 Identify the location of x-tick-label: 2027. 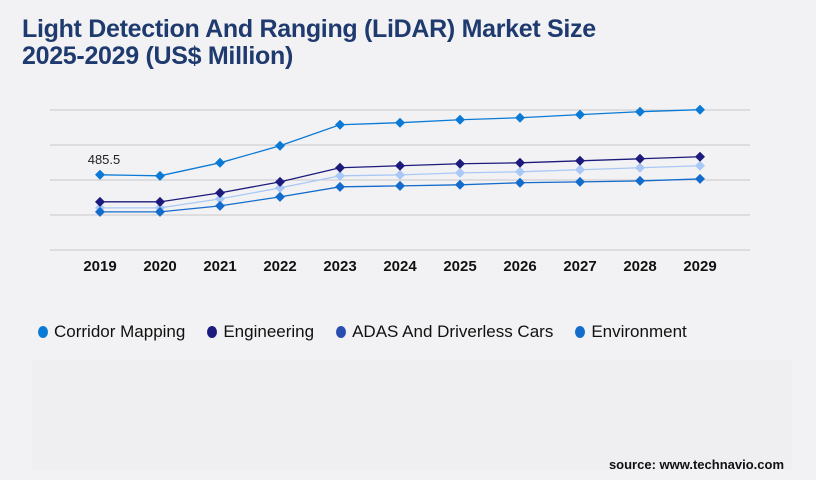
(579, 266).